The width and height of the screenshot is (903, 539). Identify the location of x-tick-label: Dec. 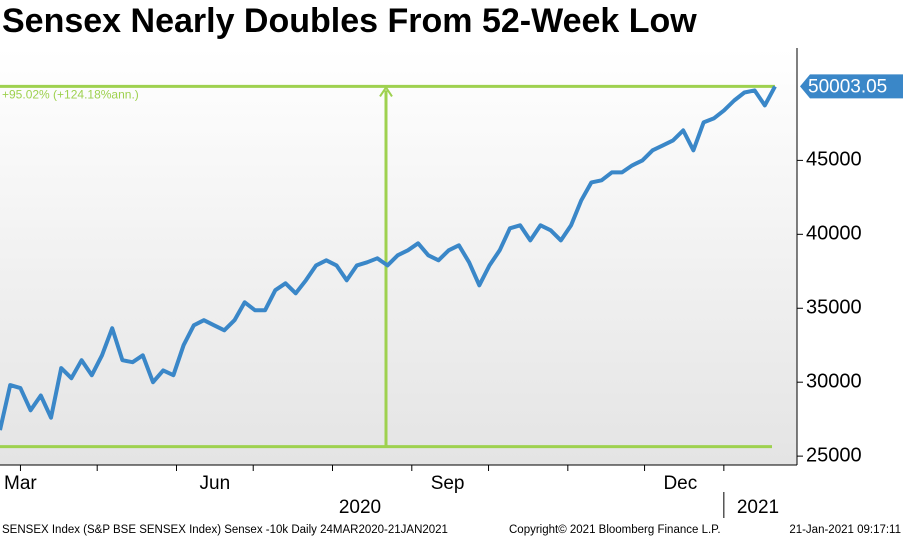
(680, 483).